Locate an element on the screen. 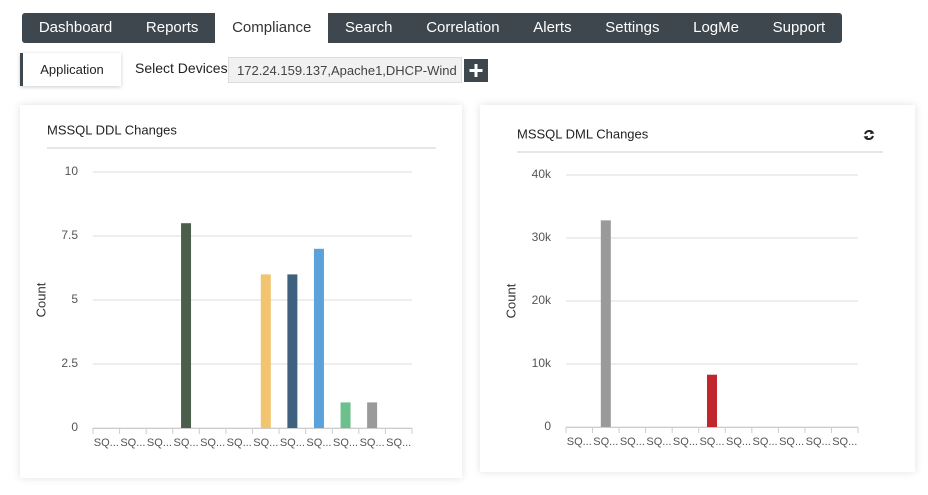 The image size is (928, 495). y-tick-label: 10k is located at coordinates (542, 363).